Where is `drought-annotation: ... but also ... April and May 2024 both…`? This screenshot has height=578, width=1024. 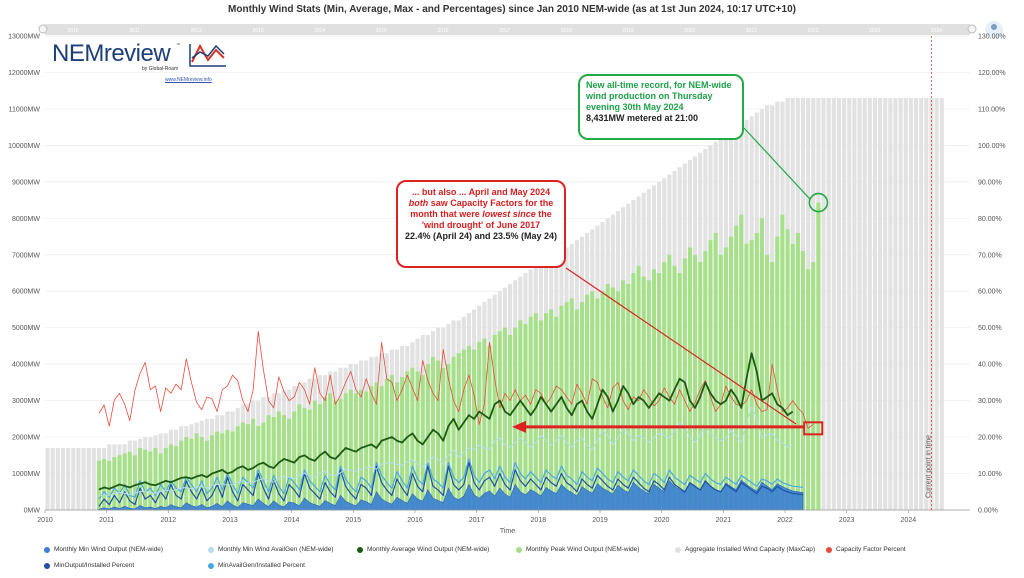 drought-annotation: ... but also ... April and May 2024 both… is located at coordinates (481, 224).